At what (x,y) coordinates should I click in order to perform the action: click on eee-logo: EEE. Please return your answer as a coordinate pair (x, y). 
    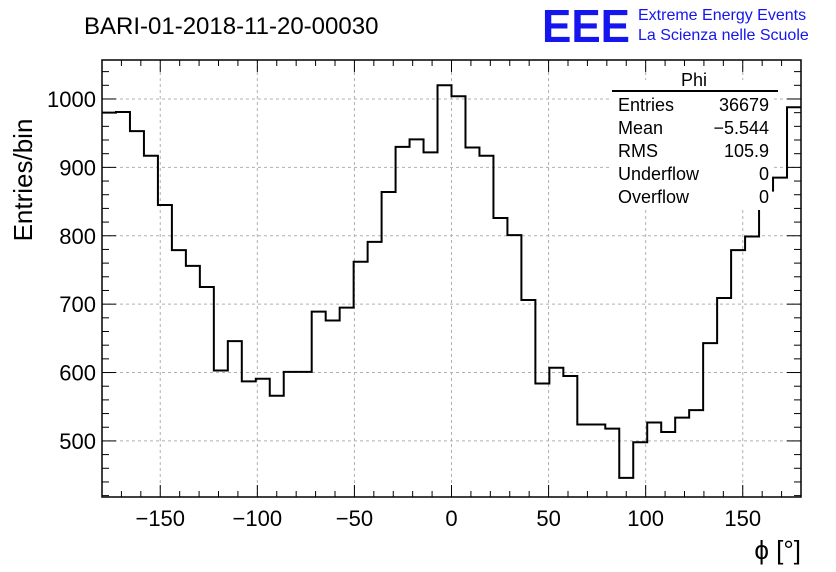
    Looking at the image, I should click on (586, 26).